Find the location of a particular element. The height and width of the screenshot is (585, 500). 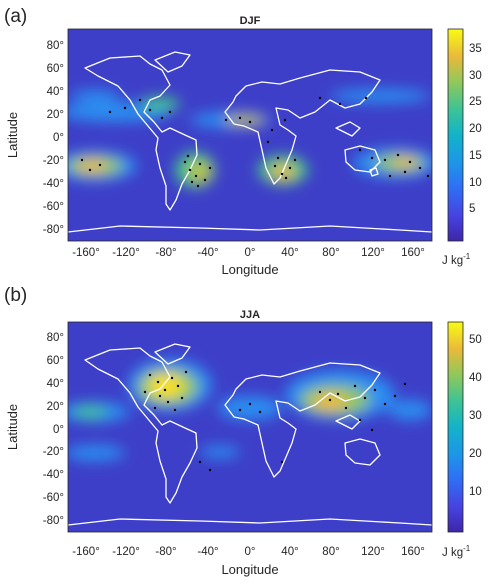

panel-b-y-ticks: 80° 60° 40° 20° 0° -20° -40° -60° -80° is located at coordinates (53, 429).